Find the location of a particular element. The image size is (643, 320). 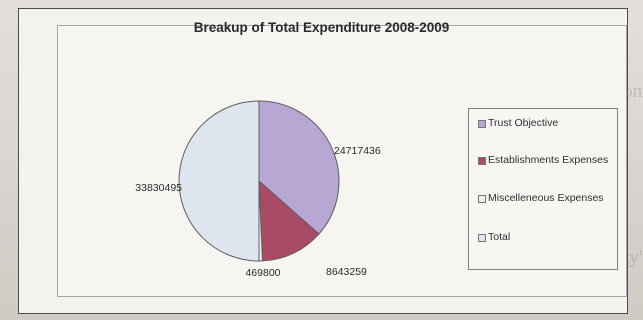

legend-item-trust-objective: Trust Objective is located at coordinates (518, 123).